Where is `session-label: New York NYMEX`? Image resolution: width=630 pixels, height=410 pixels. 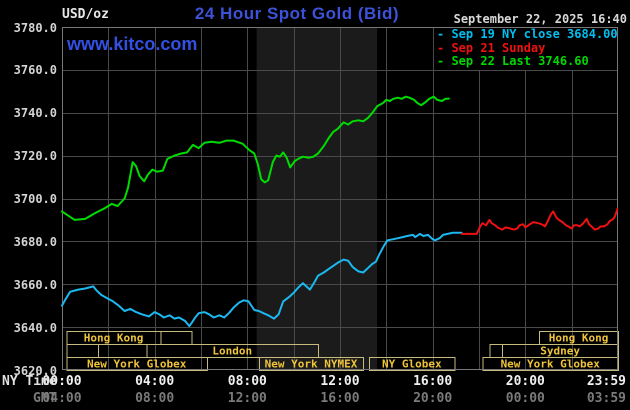 session-label: New York NYMEX is located at coordinates (311, 364).